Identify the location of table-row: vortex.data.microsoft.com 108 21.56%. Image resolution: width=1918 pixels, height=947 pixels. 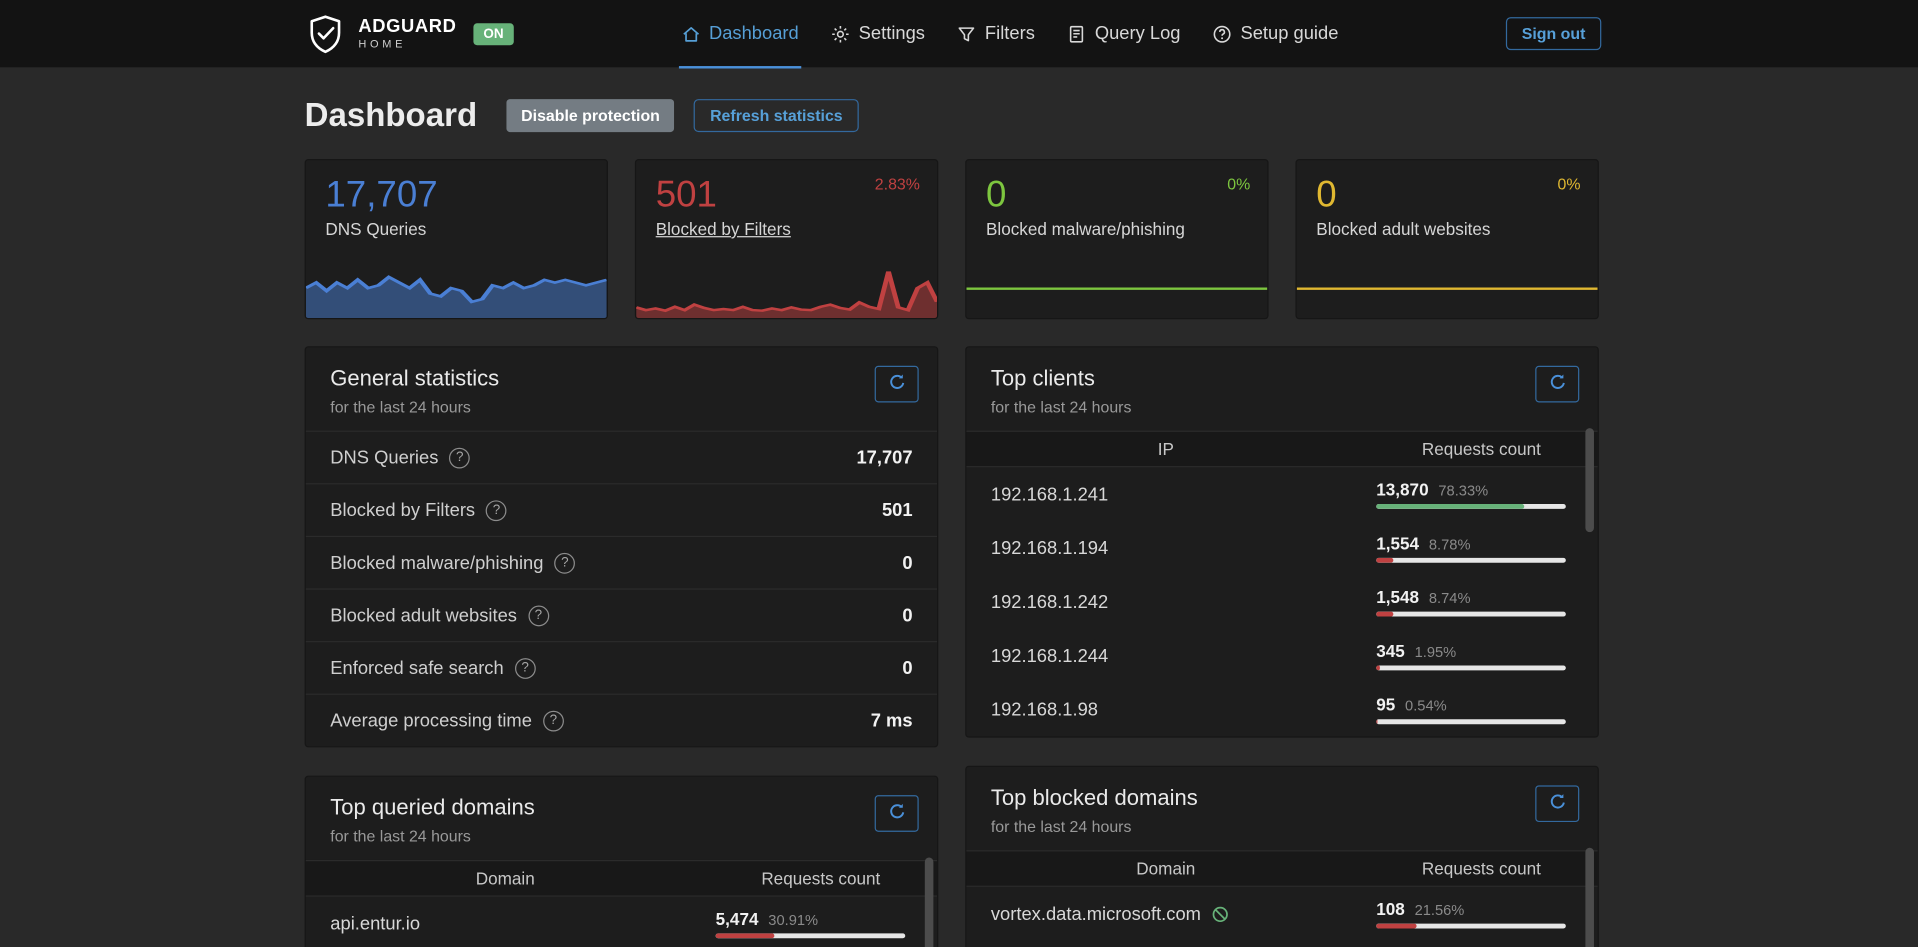
(1281, 914).